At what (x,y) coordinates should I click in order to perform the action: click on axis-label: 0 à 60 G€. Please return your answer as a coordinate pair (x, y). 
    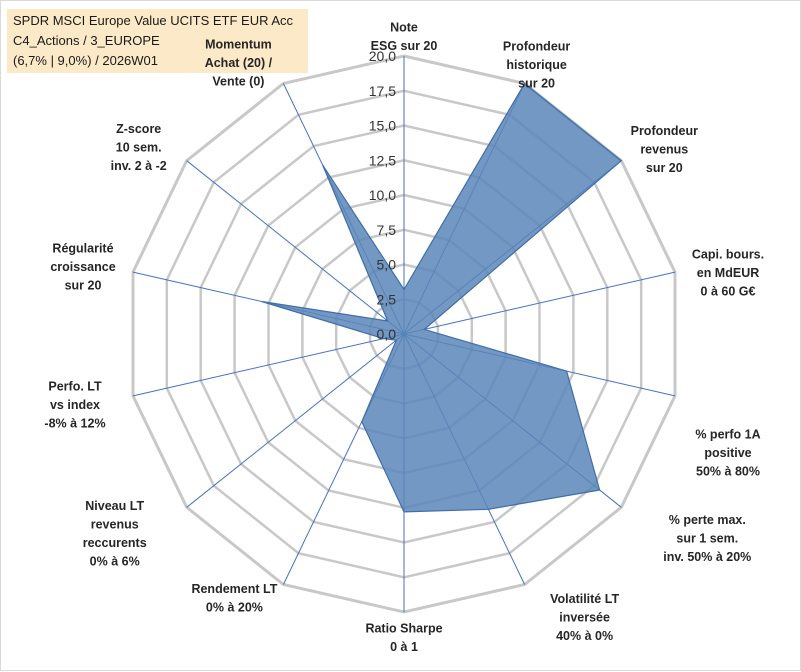
    Looking at the image, I should click on (728, 292).